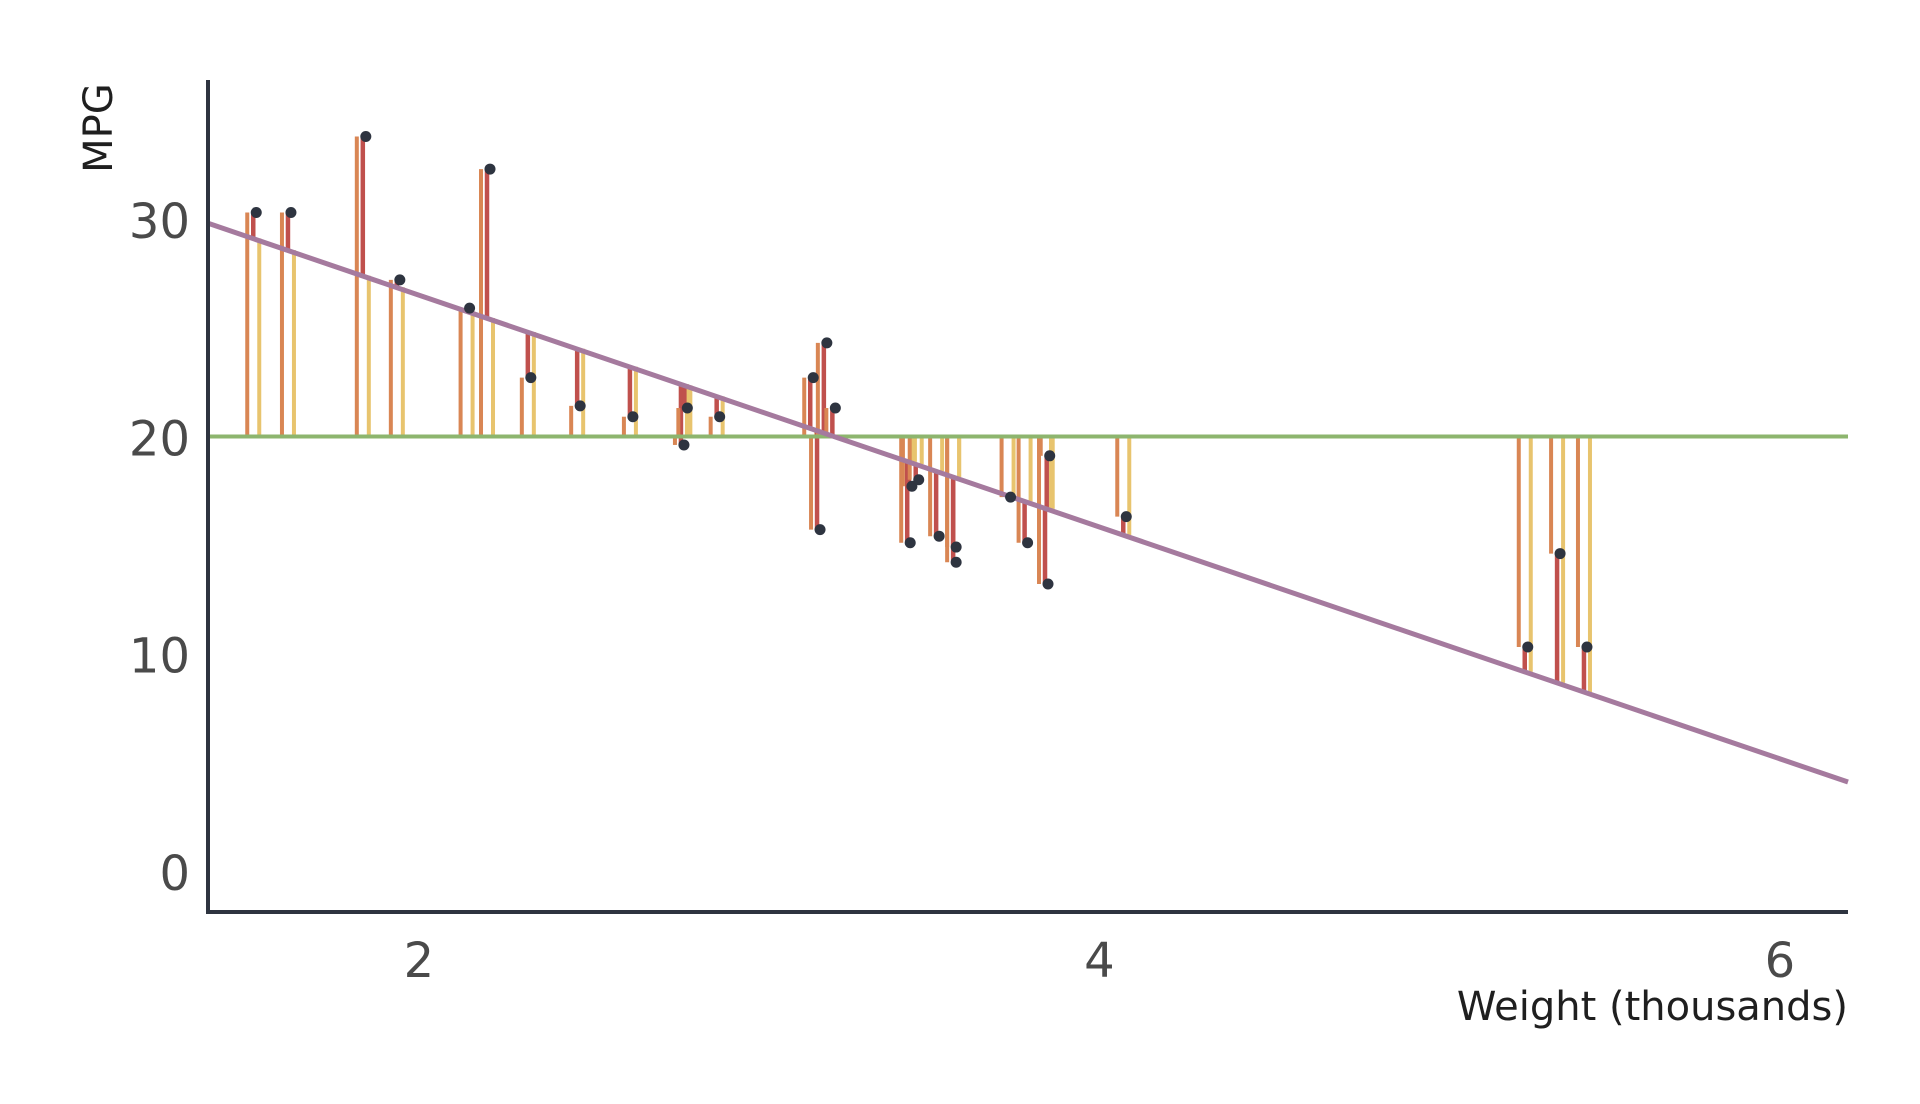 The image size is (1920, 1104). I want to click on y-axis-title: MPG, so click(99, 128).